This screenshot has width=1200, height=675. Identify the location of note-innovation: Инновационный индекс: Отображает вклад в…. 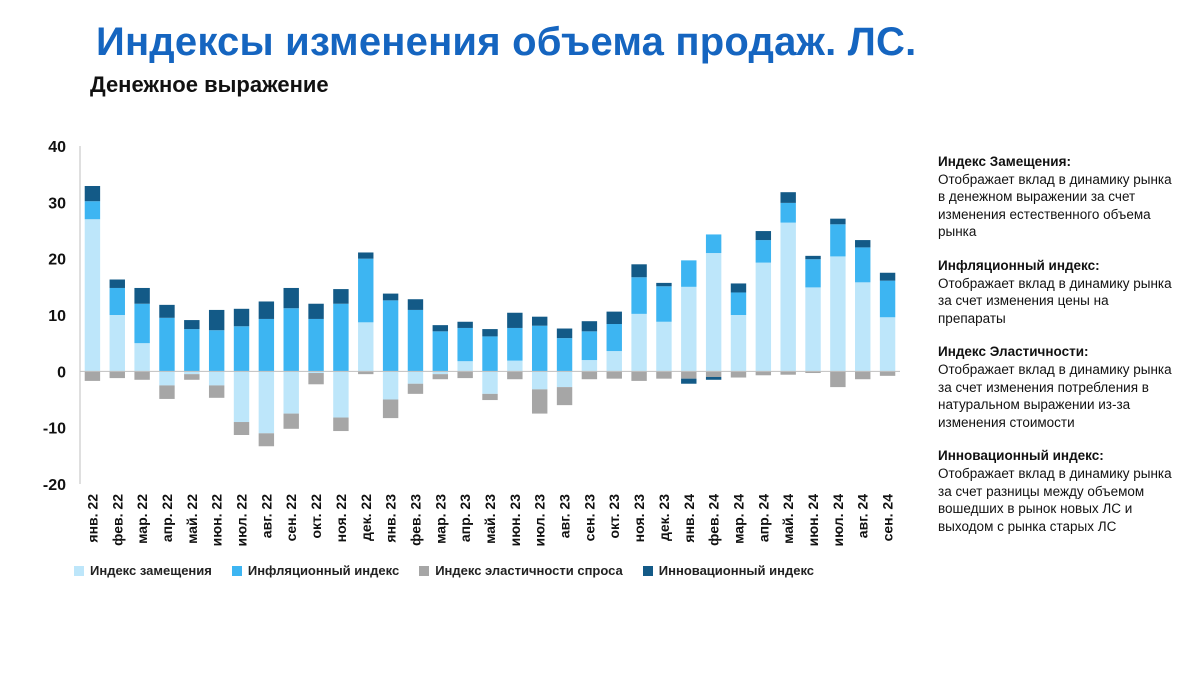
(1058, 491).